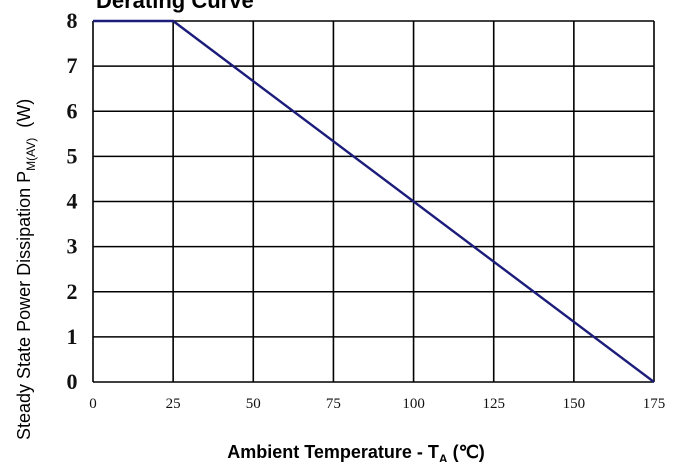  I want to click on y-axis-label: Steady State Power Dissipation PM(AV) (W), so click(26, 269).